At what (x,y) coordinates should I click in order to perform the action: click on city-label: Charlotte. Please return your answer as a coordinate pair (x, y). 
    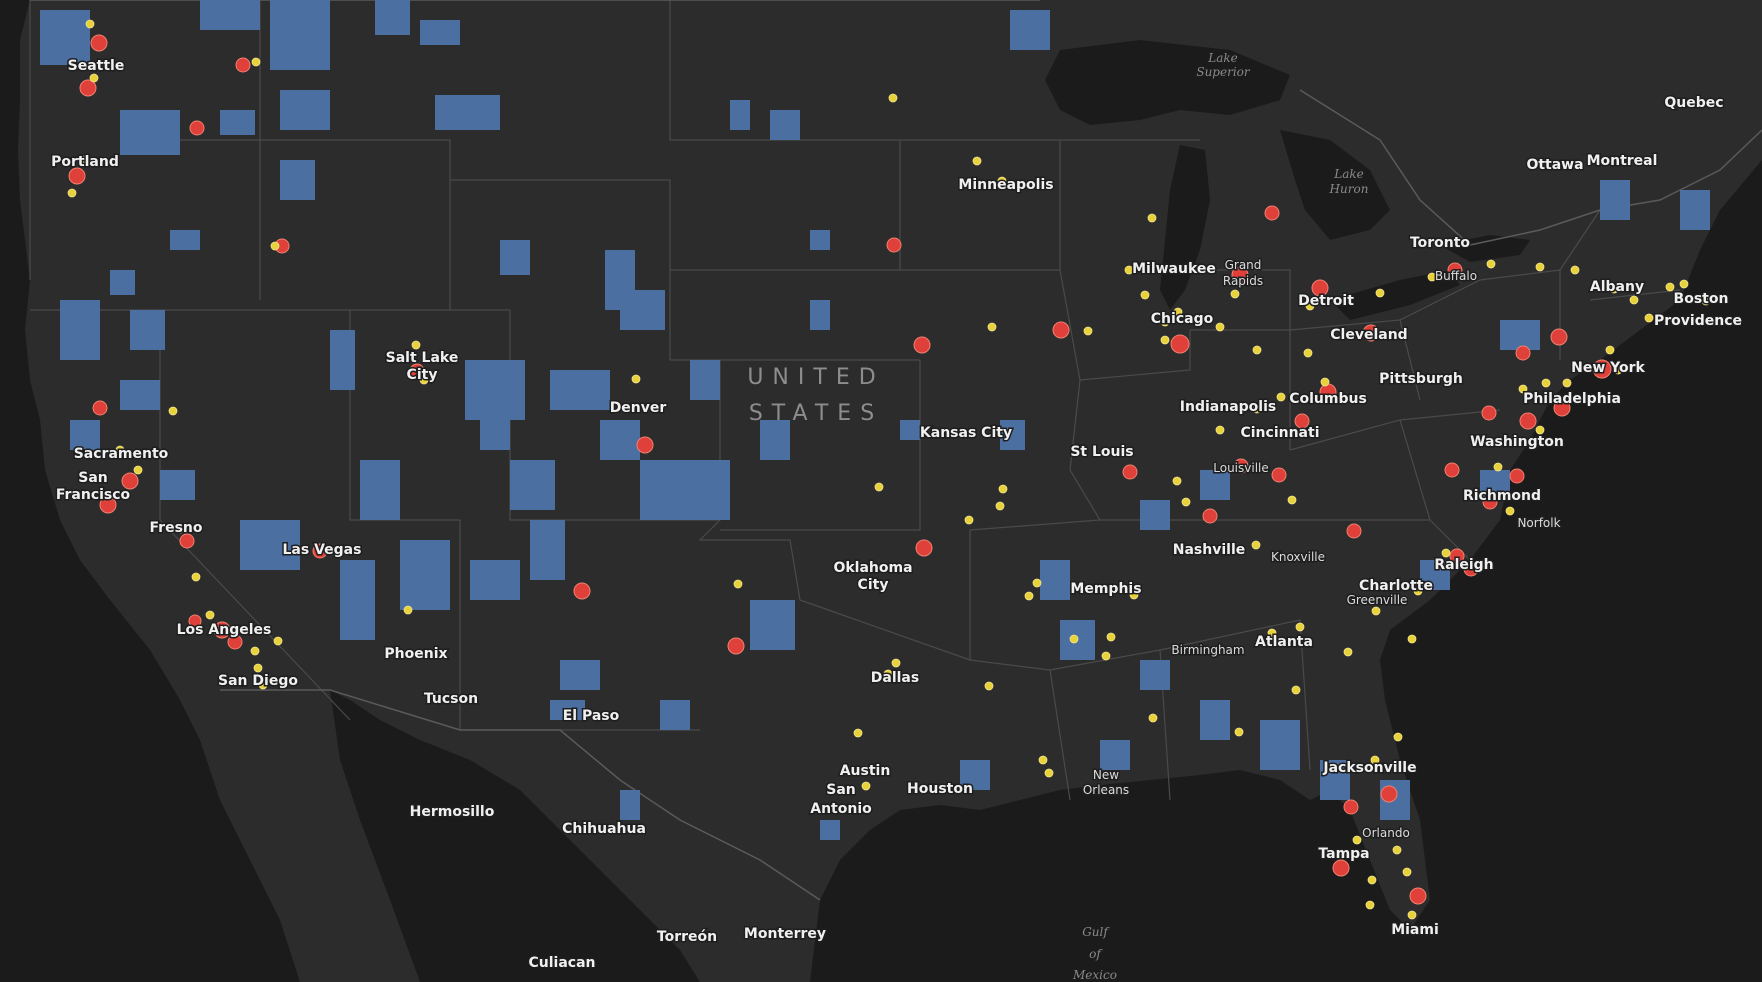
    Looking at the image, I should click on (1396, 586).